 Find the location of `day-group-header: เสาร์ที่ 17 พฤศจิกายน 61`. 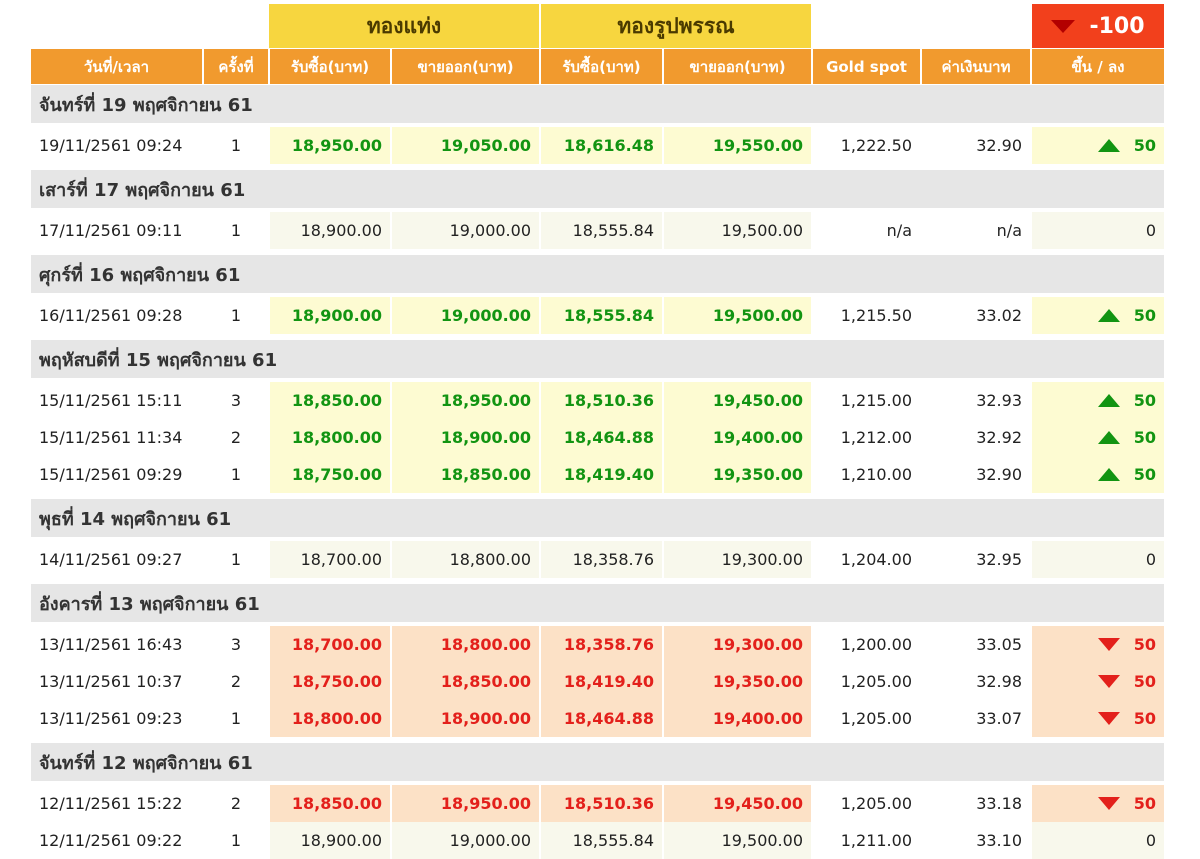

day-group-header: เสาร์ที่ 17 พฤศจิกายน 61 is located at coordinates (597, 189).